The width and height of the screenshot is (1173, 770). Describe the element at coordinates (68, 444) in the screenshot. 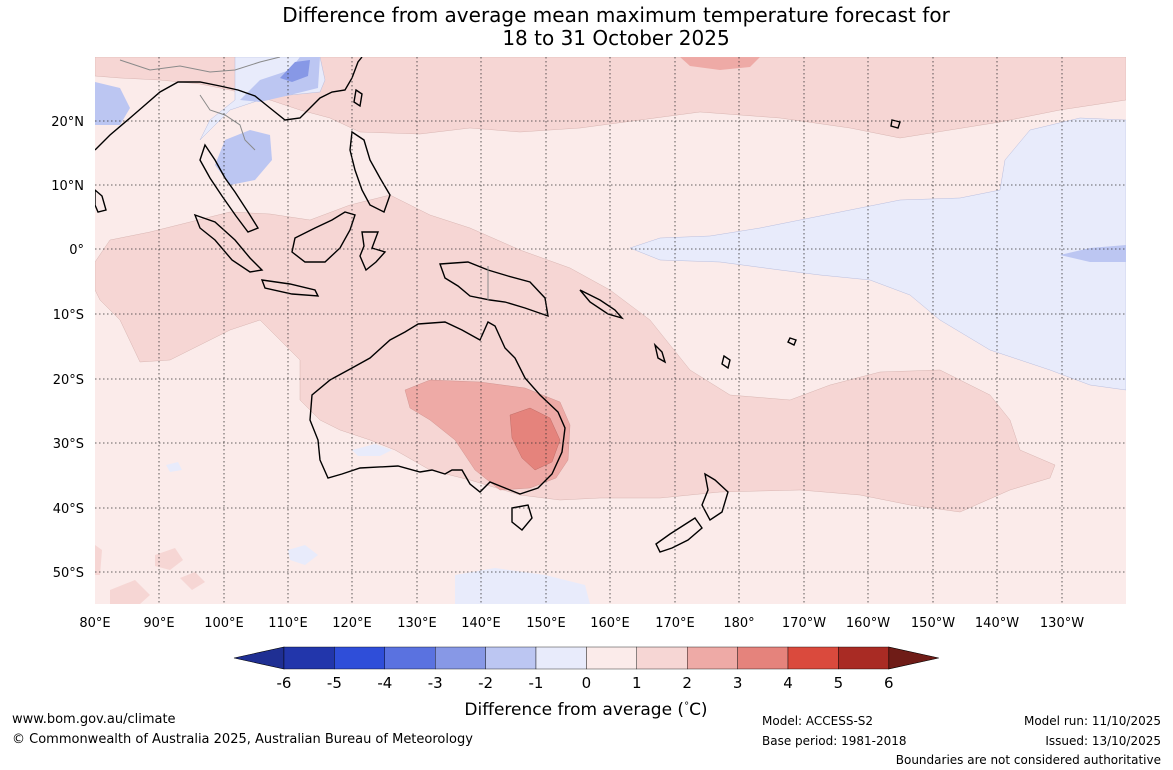

I see `lat-label: 30°S` at that location.